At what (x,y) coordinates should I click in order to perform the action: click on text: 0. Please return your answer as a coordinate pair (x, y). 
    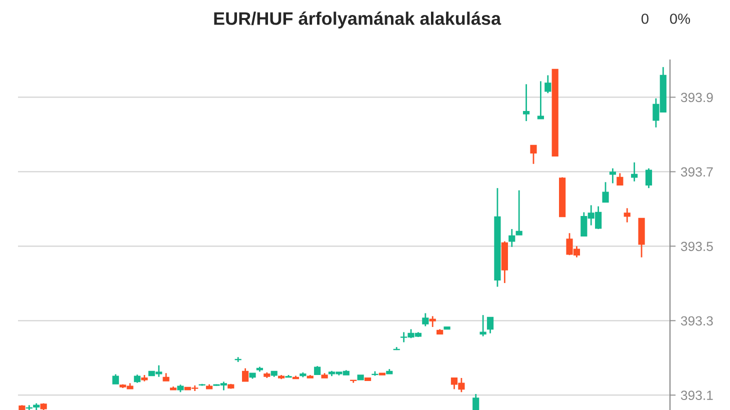
    Looking at the image, I should click on (645, 19).